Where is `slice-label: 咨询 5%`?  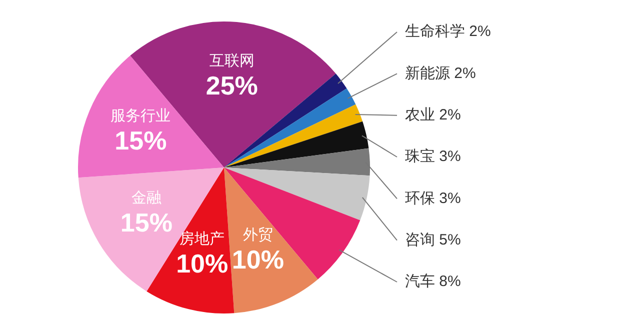
slice-label: 咨询 5% is located at coordinates (433, 239).